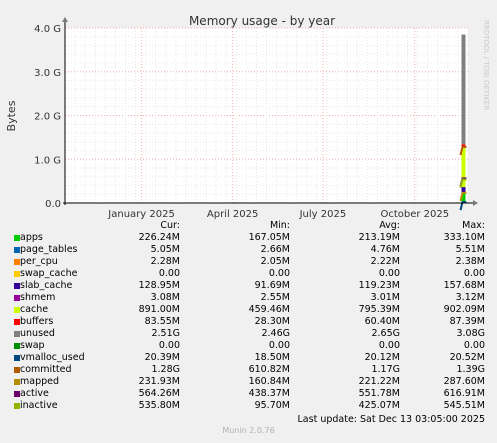  What do you see at coordinates (170, 225) in the screenshot?
I see `legend-header-cur: Cur:` at bounding box center [170, 225].